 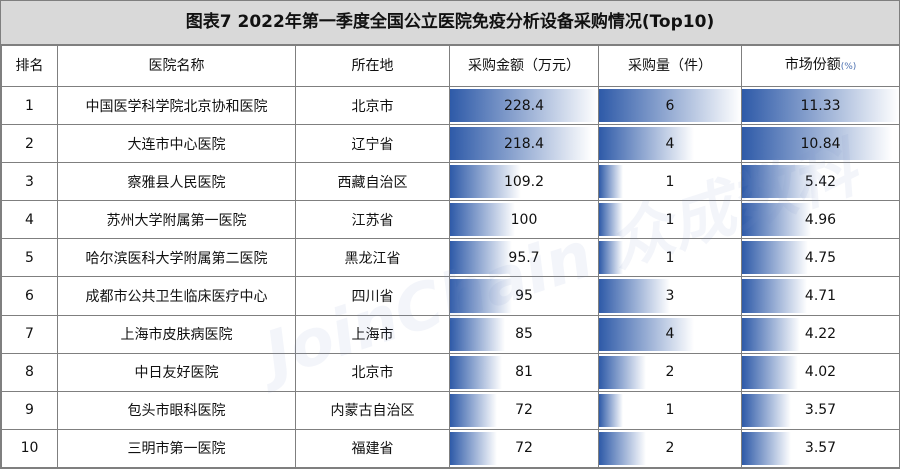 What do you see at coordinates (372, 258) in the screenshot?
I see `location-cell: 黑龙江省` at bounding box center [372, 258].